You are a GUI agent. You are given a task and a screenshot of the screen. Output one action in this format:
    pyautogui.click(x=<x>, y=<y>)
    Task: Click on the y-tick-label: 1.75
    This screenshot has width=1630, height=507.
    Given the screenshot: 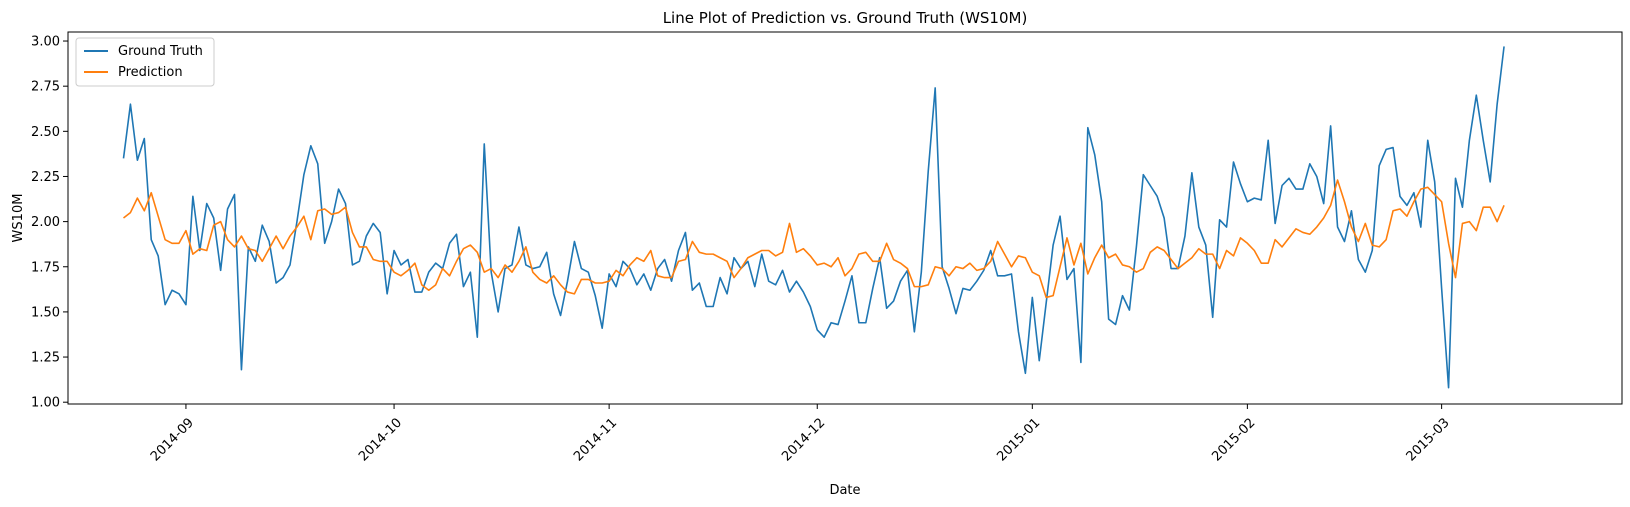 What is the action you would take?
    pyautogui.click(x=45, y=267)
    